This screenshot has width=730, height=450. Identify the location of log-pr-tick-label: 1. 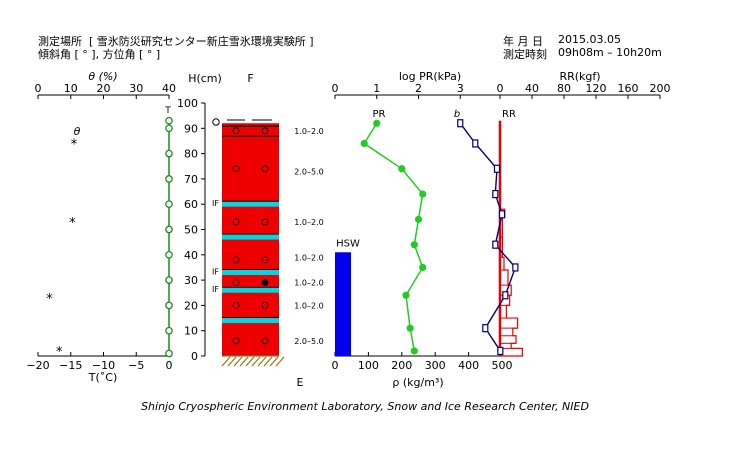
(376, 88).